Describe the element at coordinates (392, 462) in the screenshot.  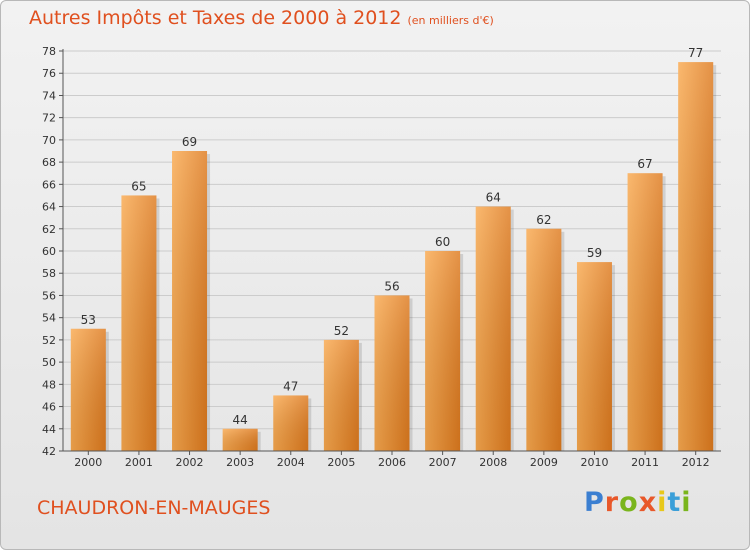
I see `x-tick-label: 2006` at that location.